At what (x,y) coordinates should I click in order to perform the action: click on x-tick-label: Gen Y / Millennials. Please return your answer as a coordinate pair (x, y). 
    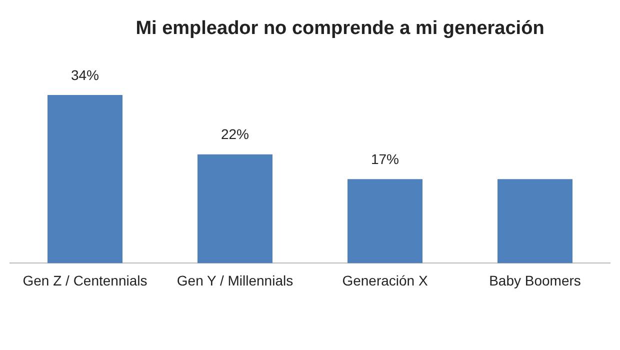
    Looking at the image, I should click on (235, 280).